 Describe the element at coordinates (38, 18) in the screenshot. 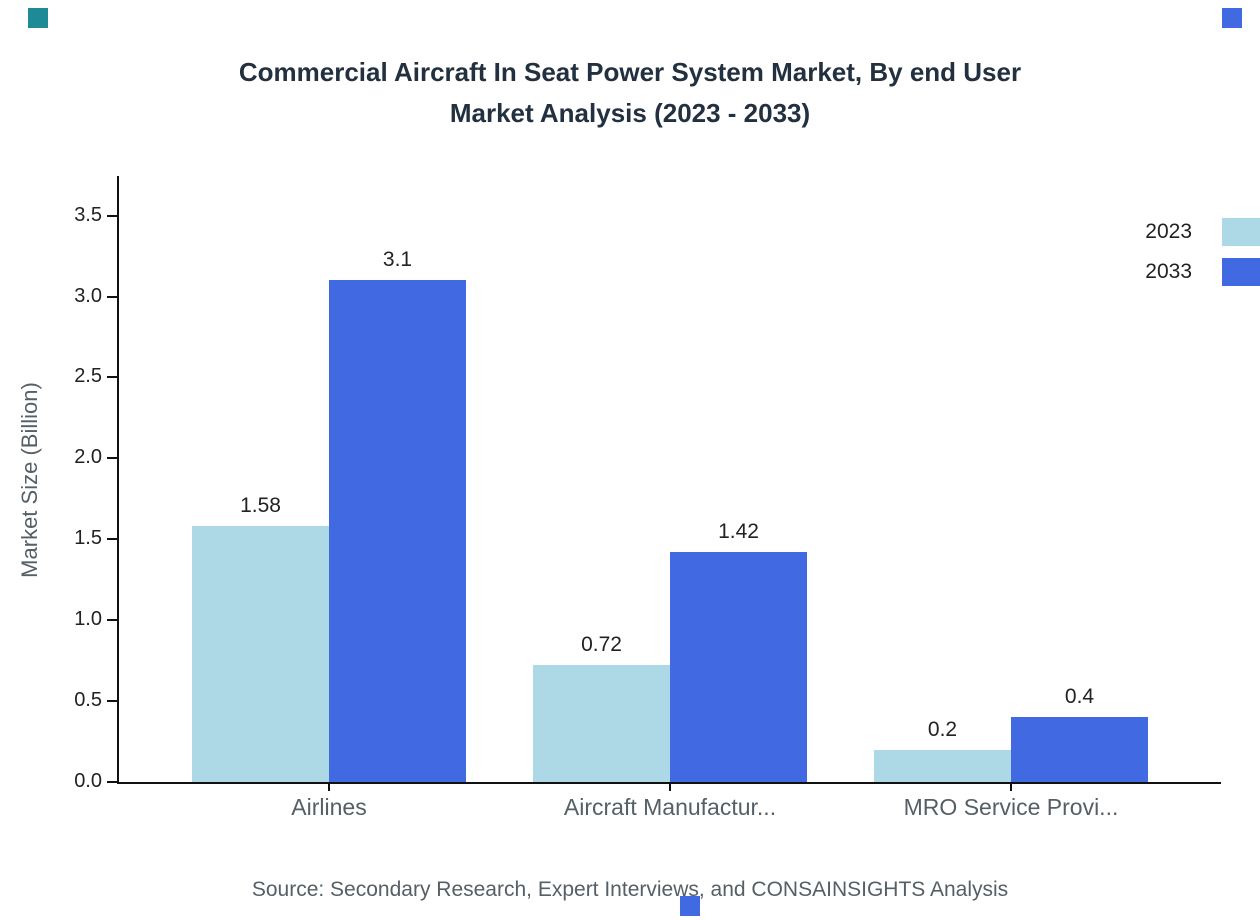

I see `corner-accent-top-left` at that location.